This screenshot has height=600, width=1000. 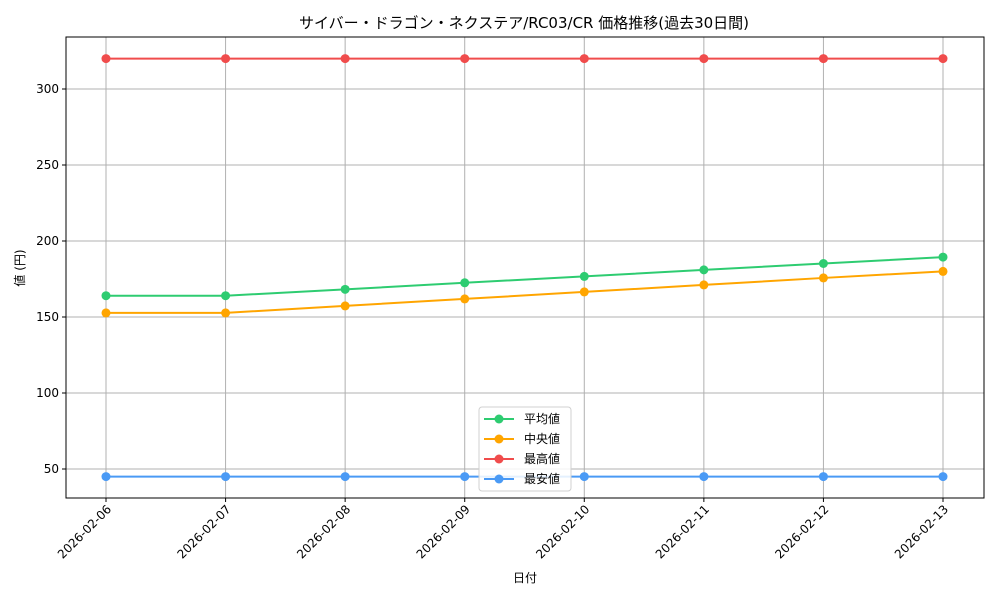 I want to click on y-tick-label: 100, so click(x=47, y=393).